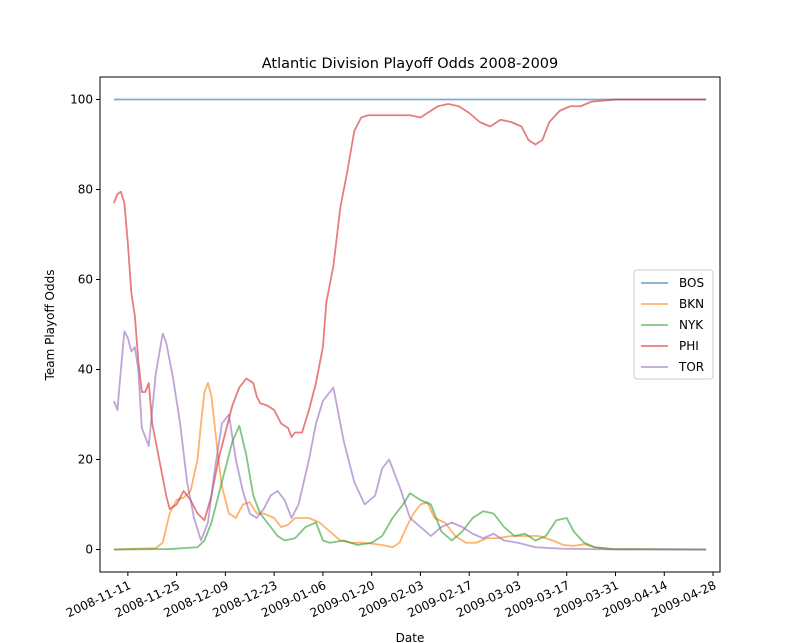  Describe the element at coordinates (410, 637) in the screenshot. I see `x-axis-label: Date` at that location.